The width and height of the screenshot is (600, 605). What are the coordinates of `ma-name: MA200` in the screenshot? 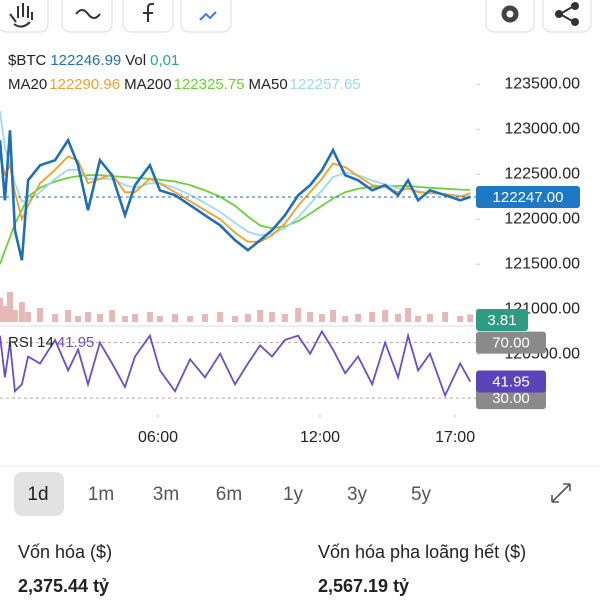 It's located at (148, 84).